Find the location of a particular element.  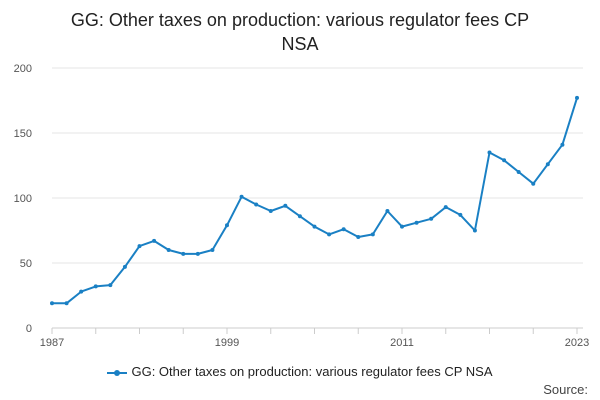

y-axis: 0 50 100 150 200 is located at coordinates (23, 199).